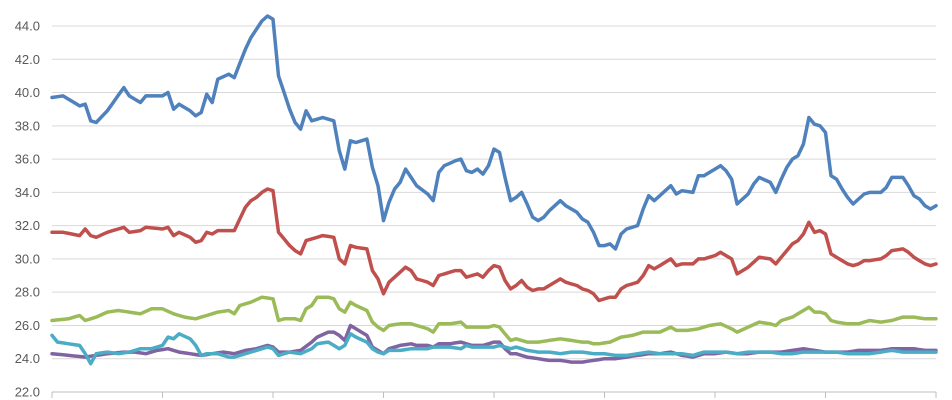 The height and width of the screenshot is (400, 952). Describe the element at coordinates (27, 192) in the screenshot. I see `y-tick-label: 34.0` at that location.